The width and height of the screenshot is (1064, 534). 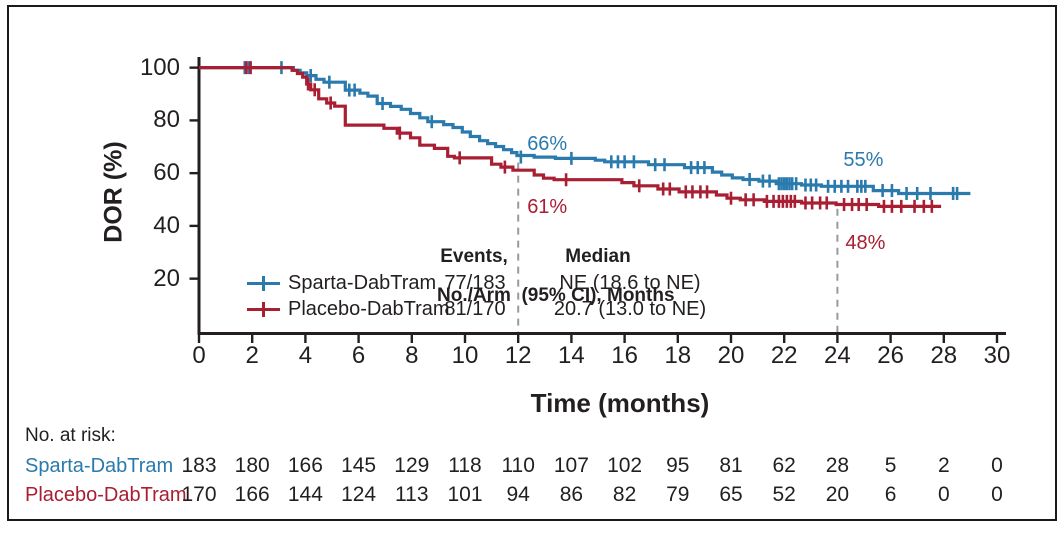 I want to click on x-tick-label: 28, so click(x=944, y=355).